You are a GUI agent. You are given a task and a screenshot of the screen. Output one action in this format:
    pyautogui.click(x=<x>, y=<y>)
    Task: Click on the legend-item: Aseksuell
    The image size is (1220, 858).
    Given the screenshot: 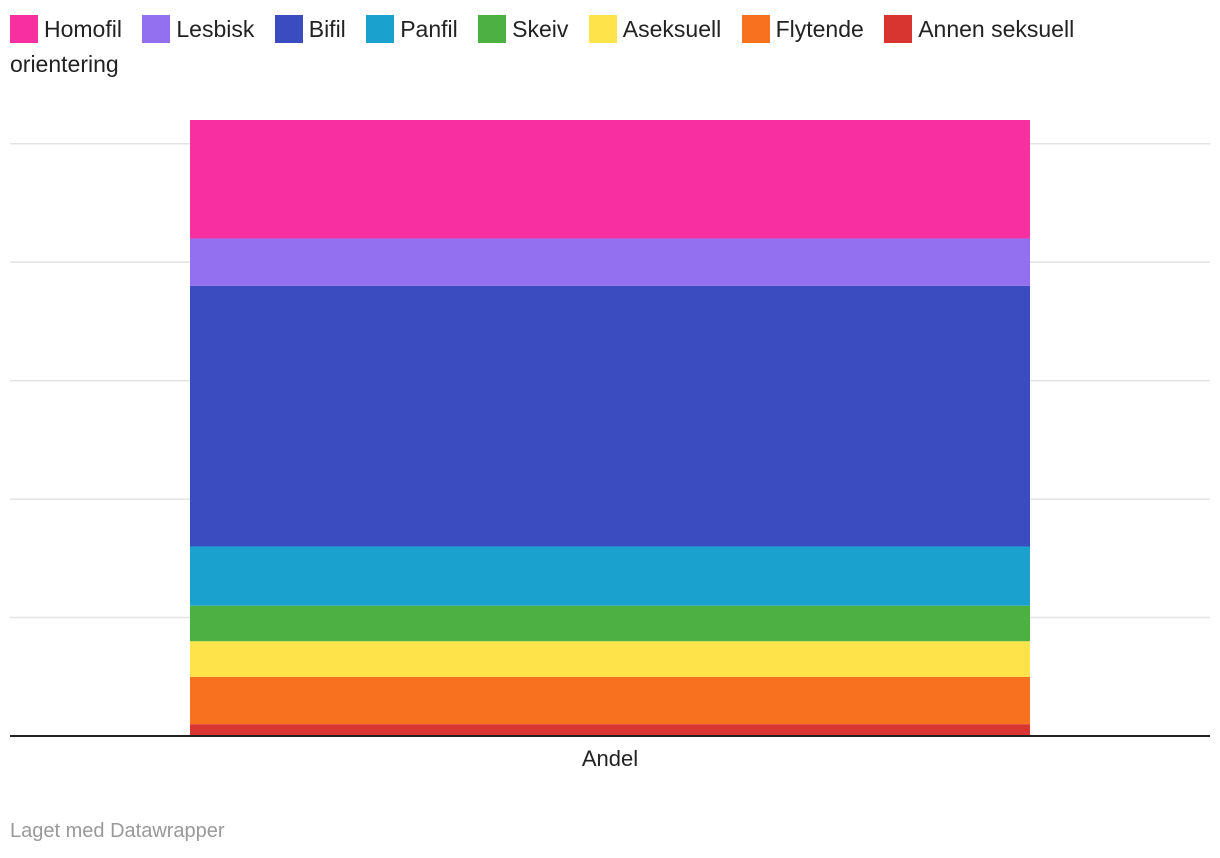 What is the action you would take?
    pyautogui.click(x=655, y=29)
    